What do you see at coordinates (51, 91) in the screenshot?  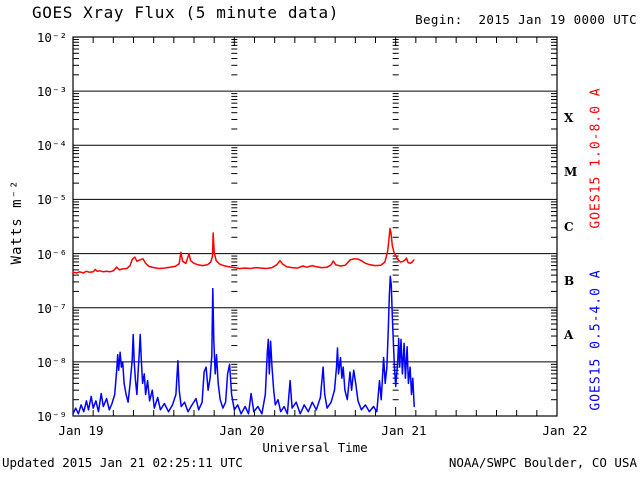 I see `y-tick-label-1e-3: 10⁻³` at bounding box center [51, 91].